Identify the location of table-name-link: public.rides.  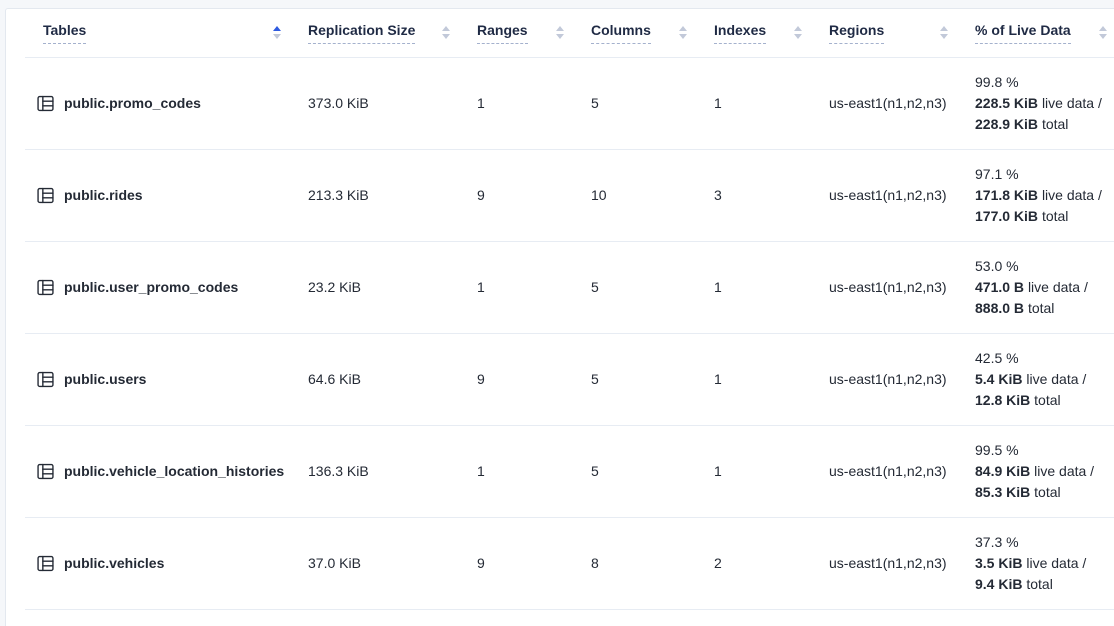
(103, 195).